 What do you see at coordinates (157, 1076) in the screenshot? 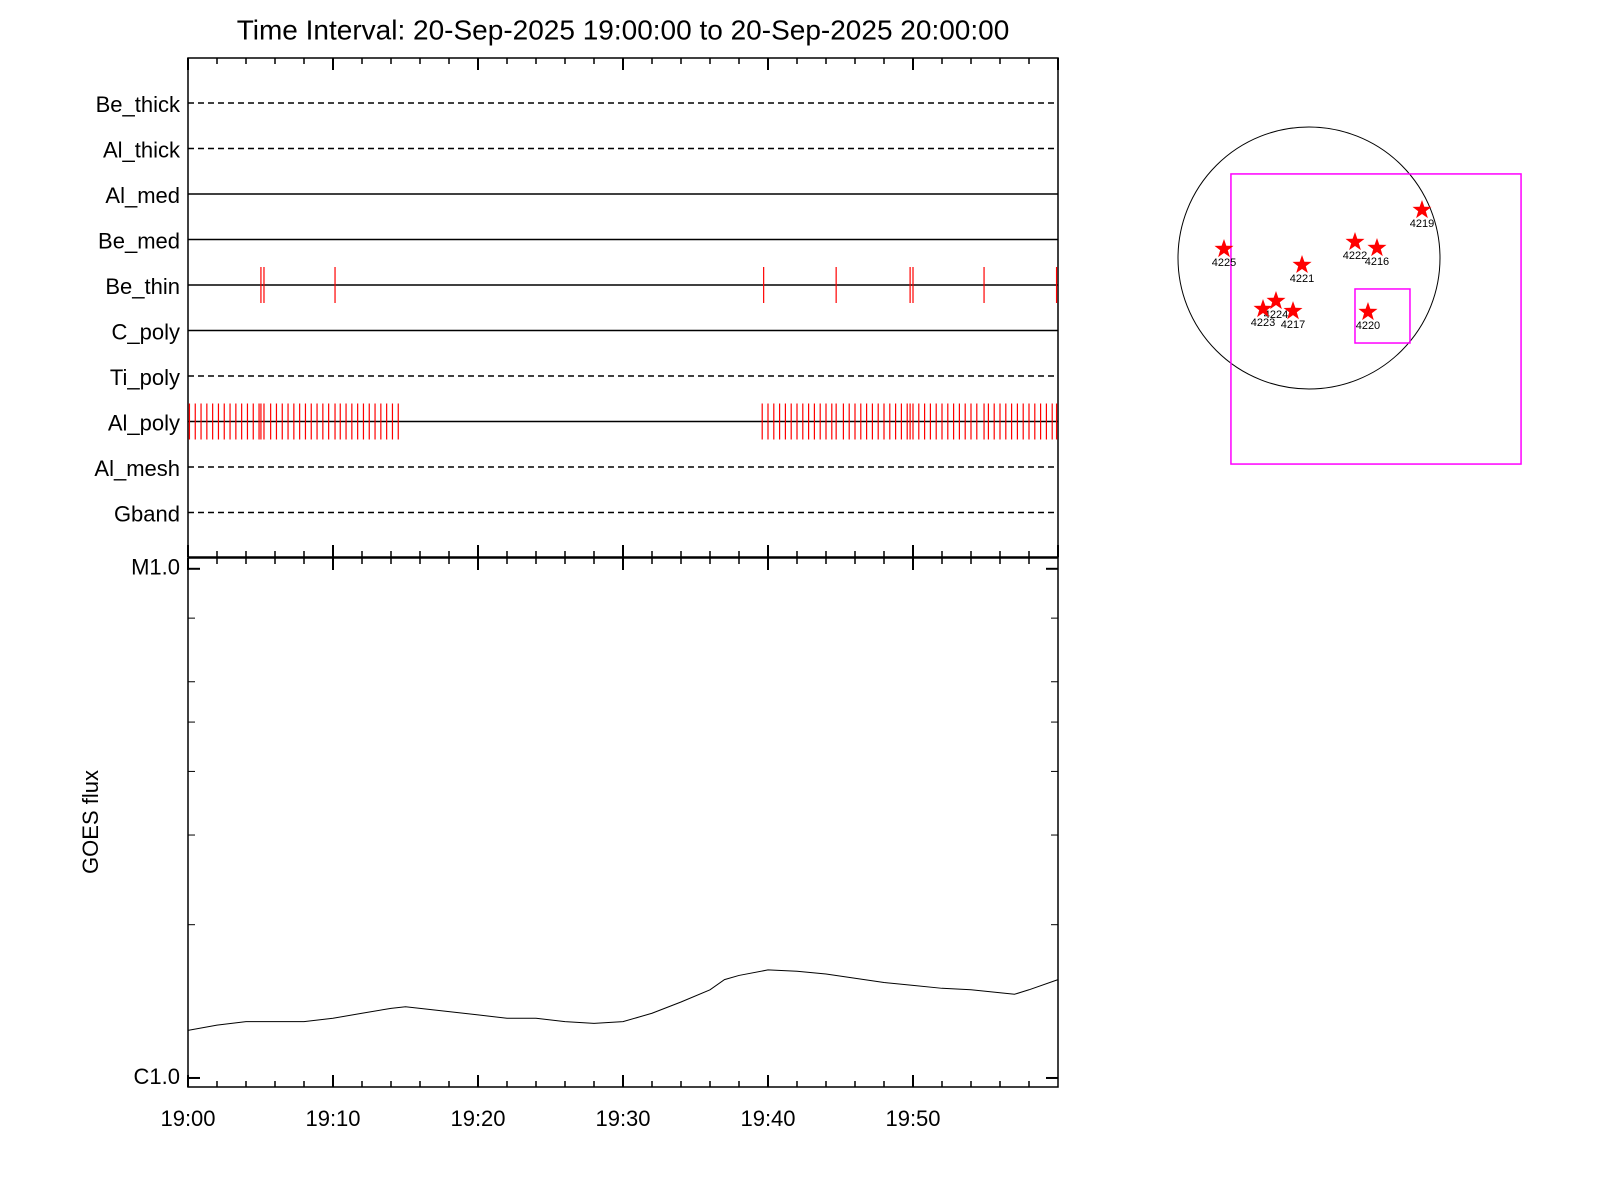
I see `y-tick-label: C1.0` at bounding box center [157, 1076].